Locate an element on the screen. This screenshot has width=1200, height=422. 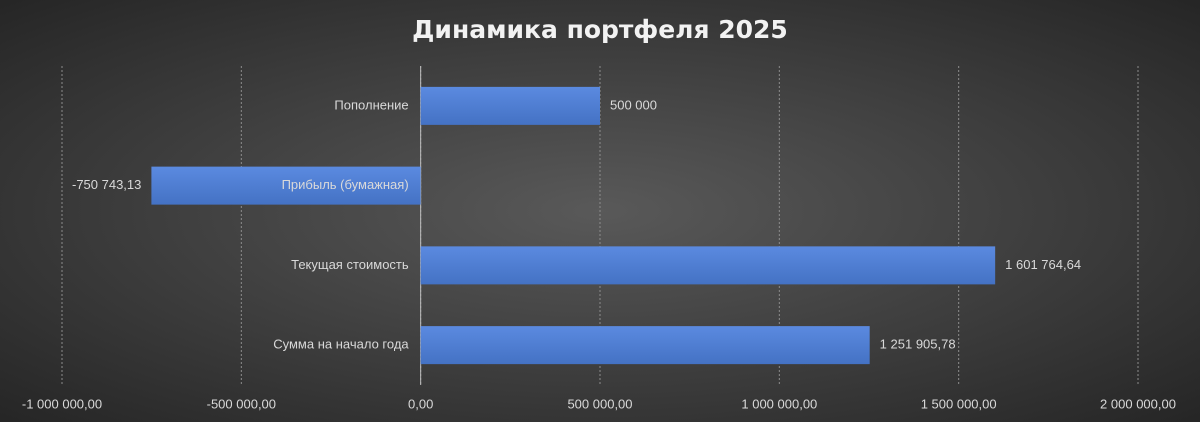
value-label: 1 601 764,64 is located at coordinates (1043, 264).